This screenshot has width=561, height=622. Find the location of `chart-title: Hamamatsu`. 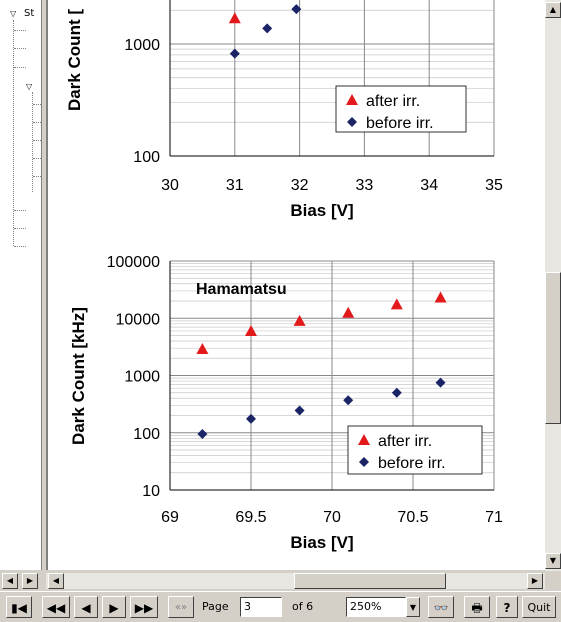

chart-title: Hamamatsu is located at coordinates (241, 289).